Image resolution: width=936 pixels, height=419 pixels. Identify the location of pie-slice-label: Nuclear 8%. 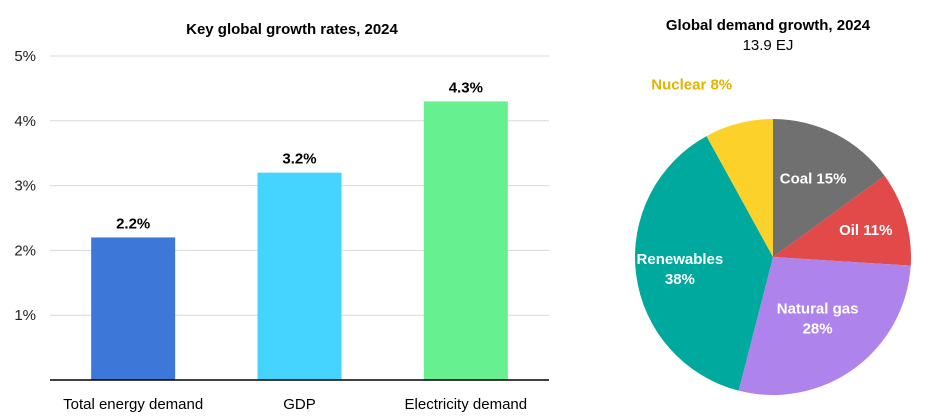
(691, 85).